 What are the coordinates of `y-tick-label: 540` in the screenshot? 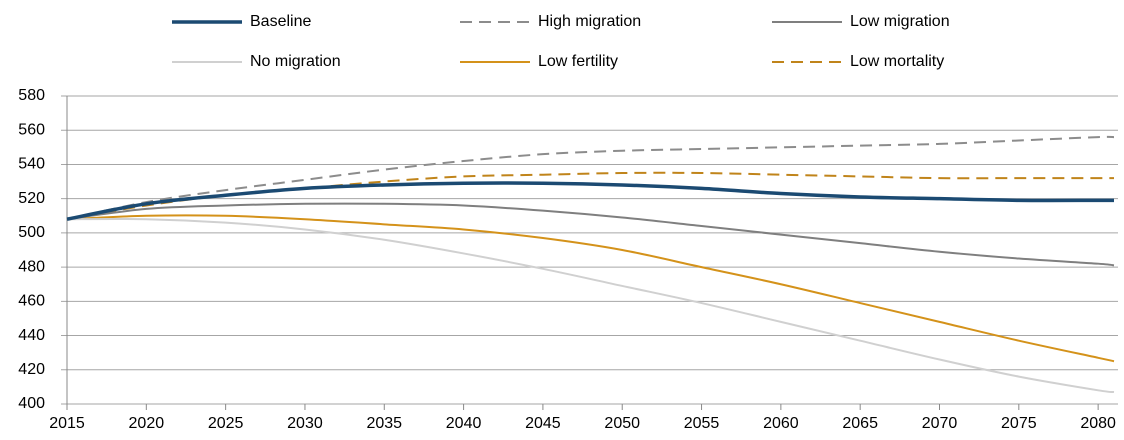 It's located at (31, 164).